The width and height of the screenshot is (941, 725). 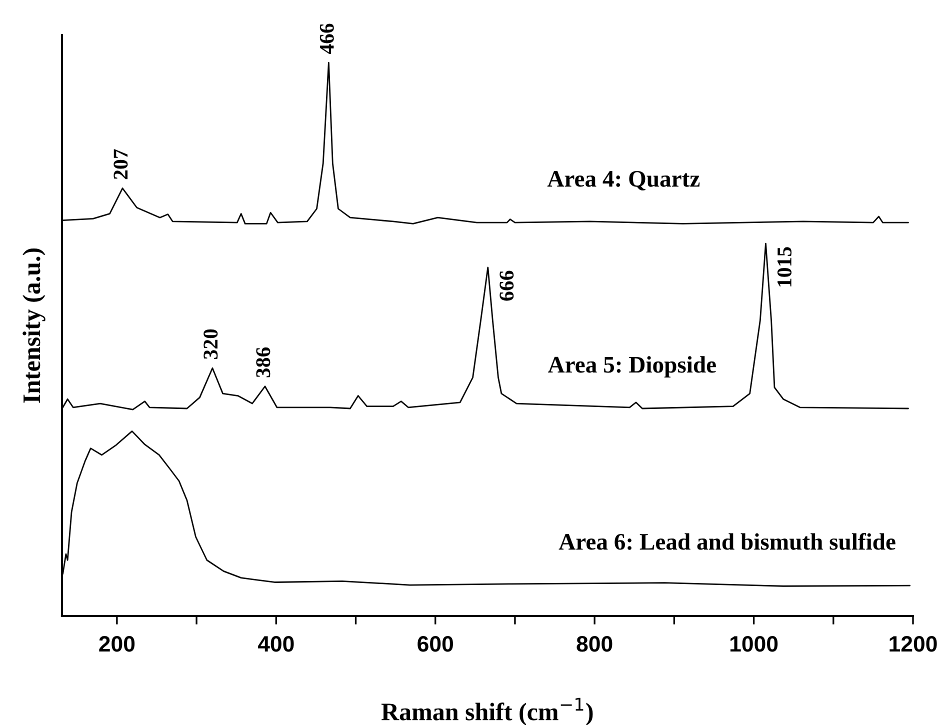 What do you see at coordinates (121, 164) in the screenshot?
I see `annotation: 207` at bounding box center [121, 164].